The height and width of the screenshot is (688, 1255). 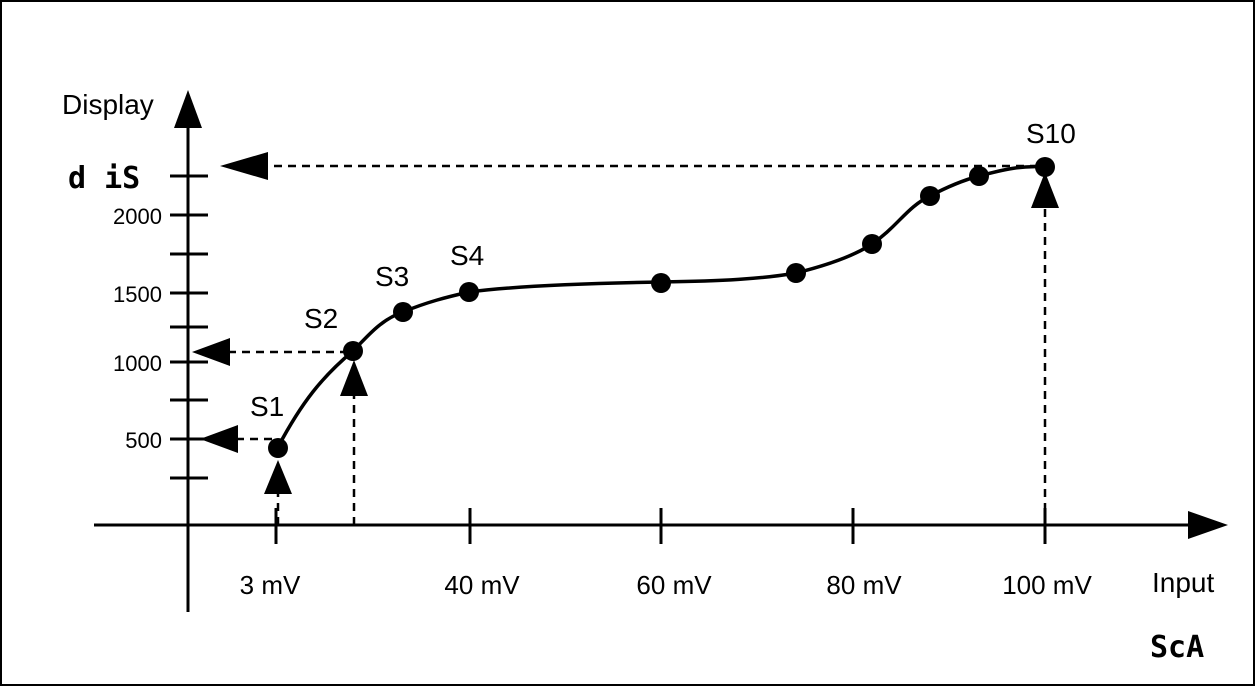 I want to click on x-tick-label: 3 mV, so click(x=270, y=585).